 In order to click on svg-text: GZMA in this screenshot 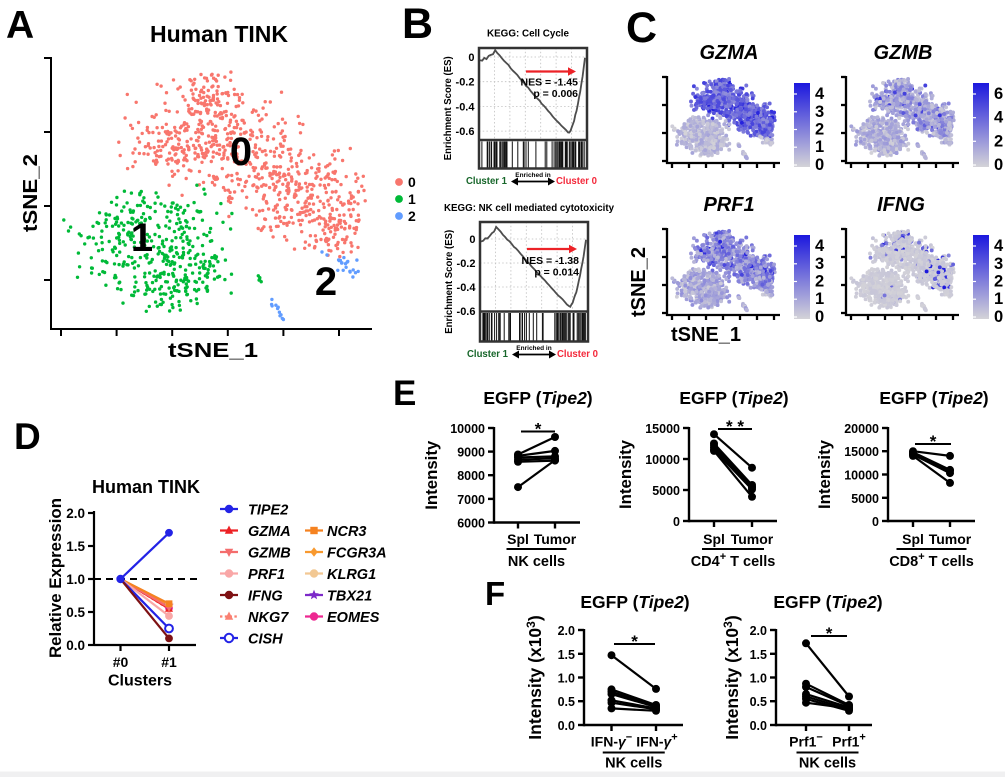, I will do `click(729, 53)`.